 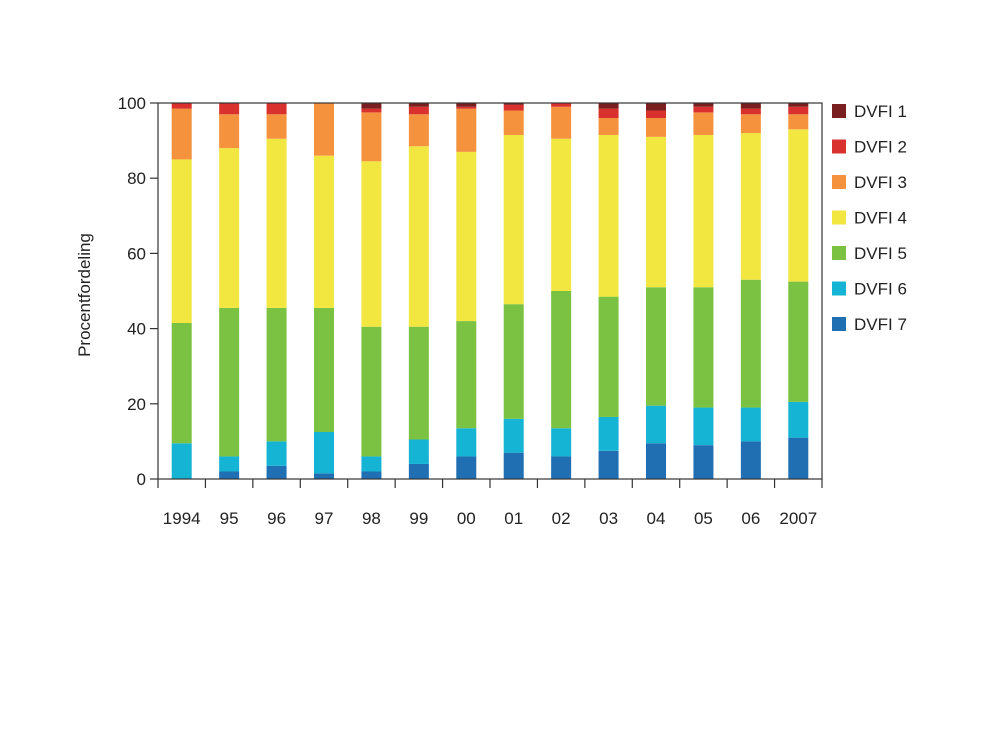 I want to click on x-tick-label: 98, so click(x=371, y=518).